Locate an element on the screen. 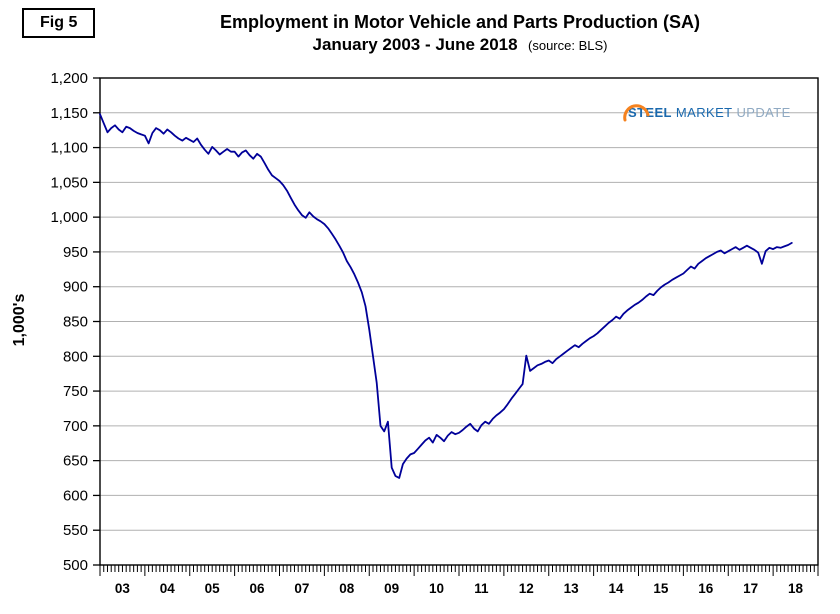  steel-market-update-logo: STEEL MARKET UPDATE is located at coordinates (707, 113).